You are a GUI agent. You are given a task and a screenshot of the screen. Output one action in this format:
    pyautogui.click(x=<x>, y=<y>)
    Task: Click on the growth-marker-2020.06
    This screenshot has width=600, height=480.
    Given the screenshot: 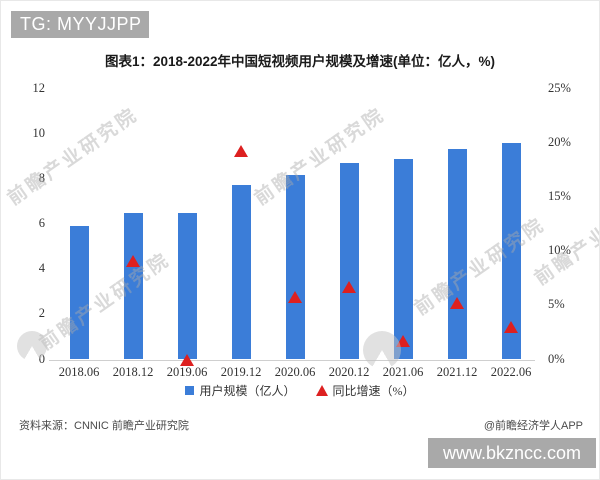 What is the action you would take?
    pyautogui.click(x=295, y=296)
    